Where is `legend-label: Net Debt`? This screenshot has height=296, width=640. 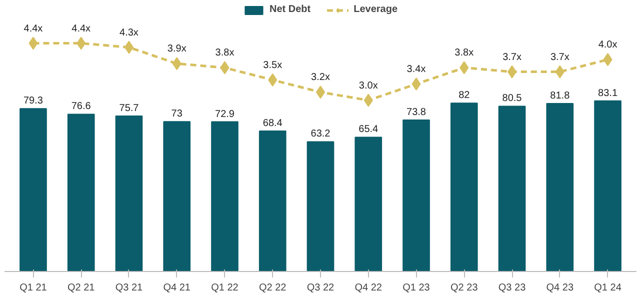
legend-label: Net Debt is located at coordinates (290, 9).